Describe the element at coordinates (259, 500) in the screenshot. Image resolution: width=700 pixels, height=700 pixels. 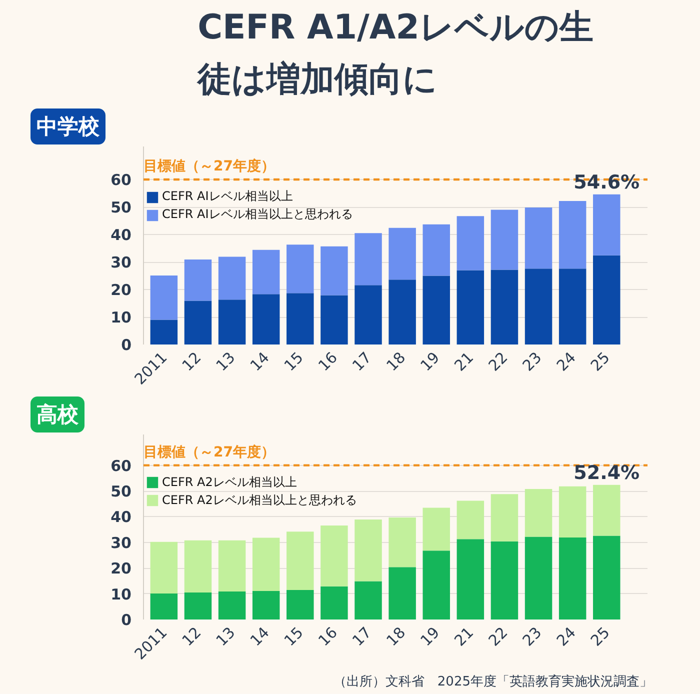
I see `legend-label: CEFR A2レベル相当以上と思われる` at that location.